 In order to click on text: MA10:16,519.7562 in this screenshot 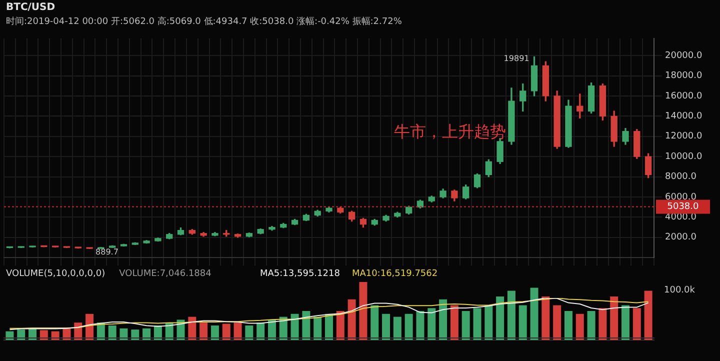, I will do `click(395, 274)`.